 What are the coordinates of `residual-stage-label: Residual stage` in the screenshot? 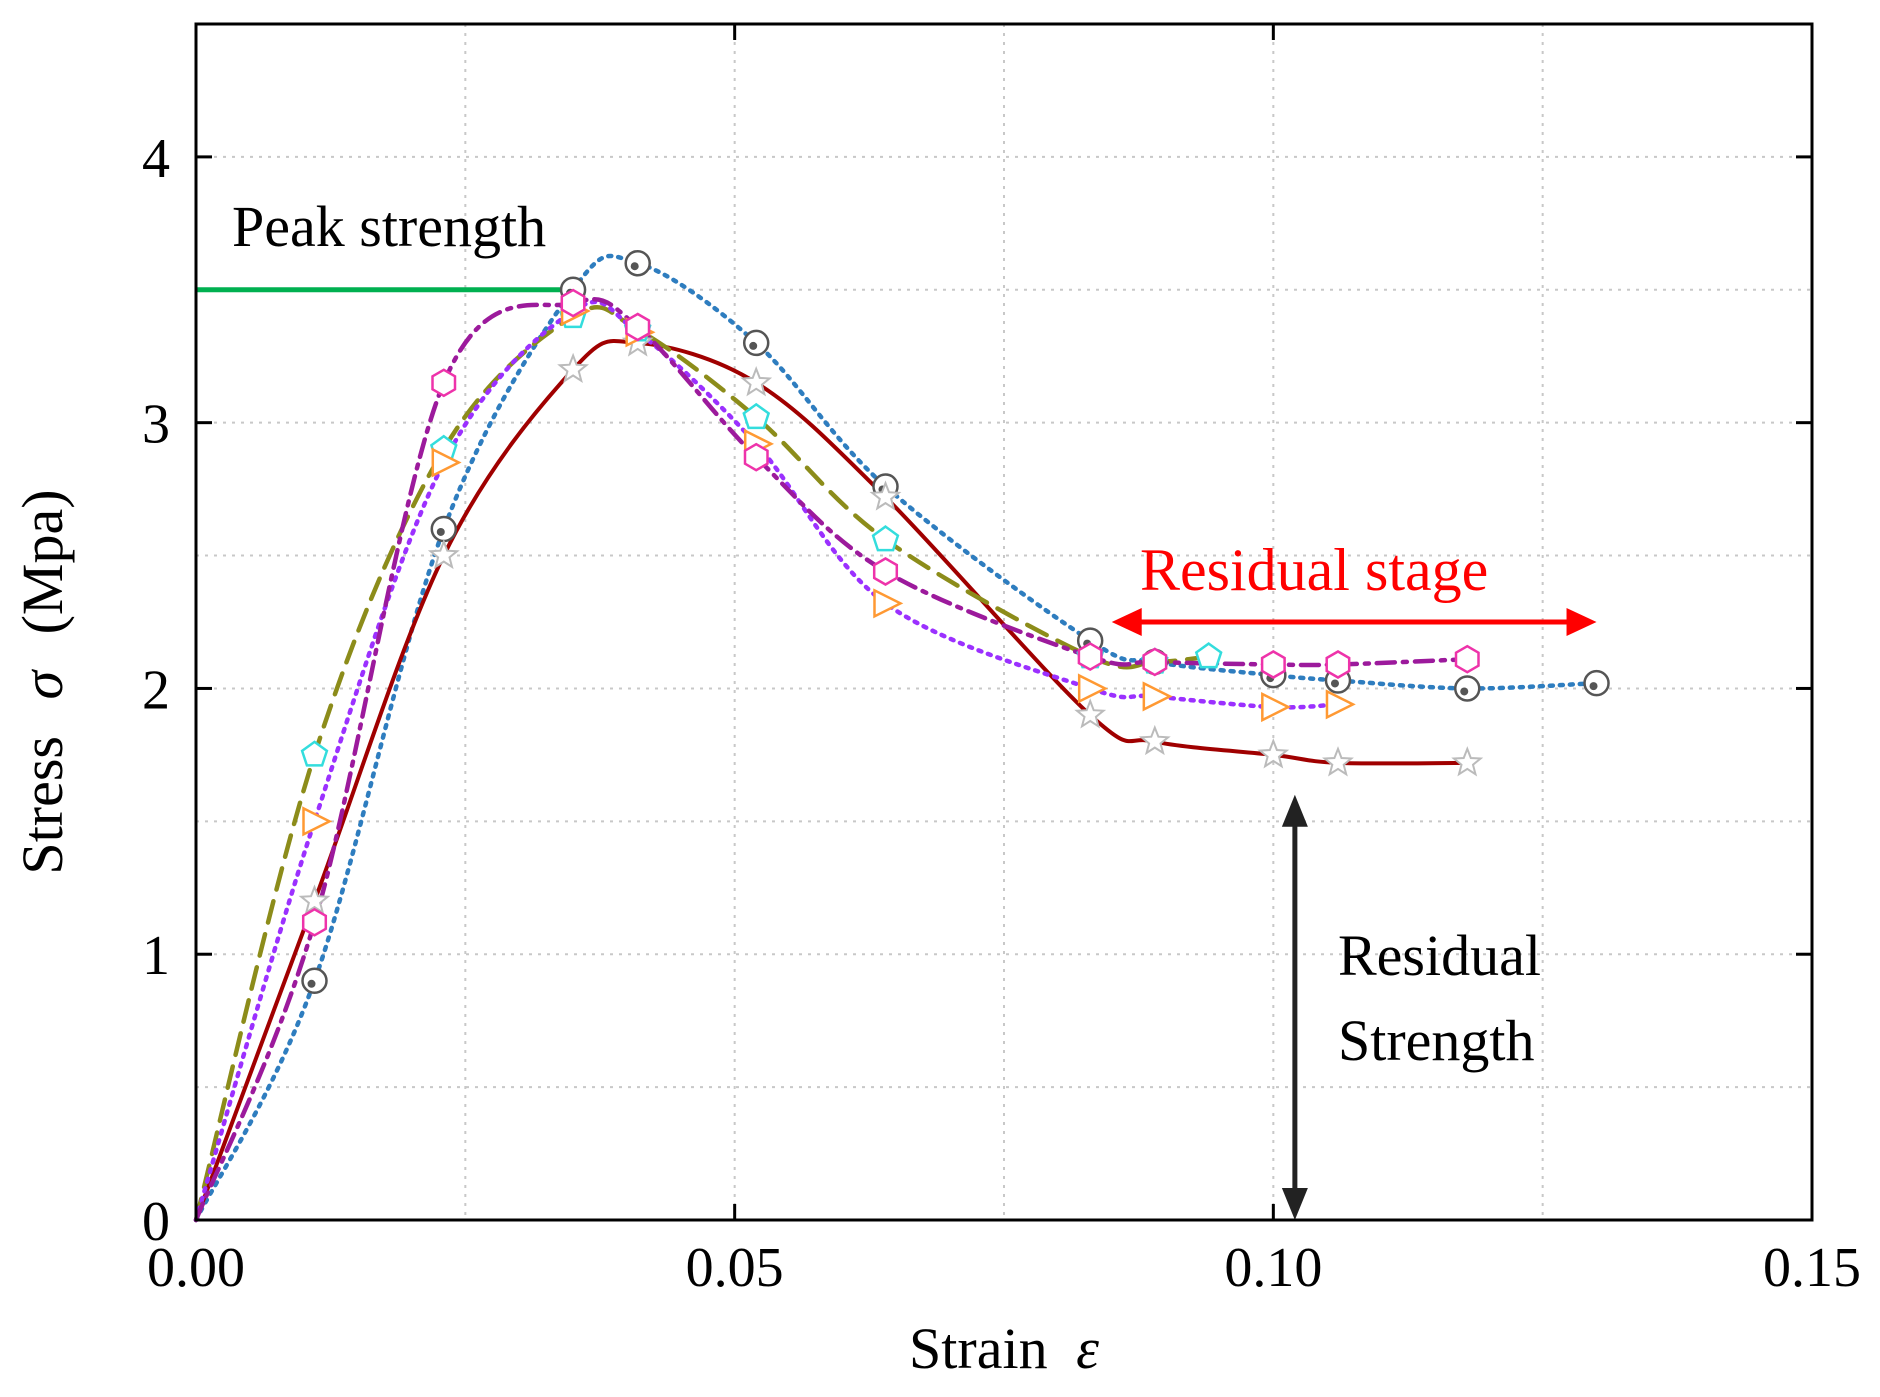 It's located at (1314, 570).